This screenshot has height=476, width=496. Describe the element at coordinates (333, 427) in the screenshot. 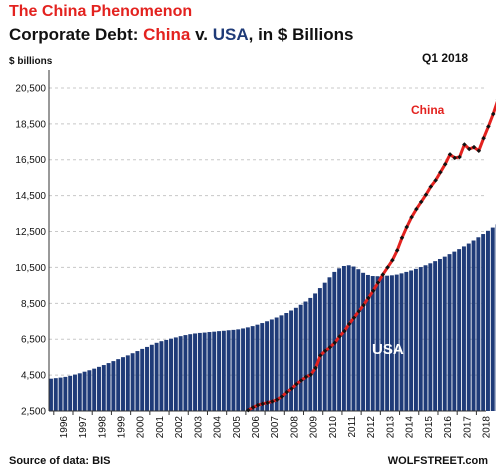

I see `x-tick-label: 2010` at that location.